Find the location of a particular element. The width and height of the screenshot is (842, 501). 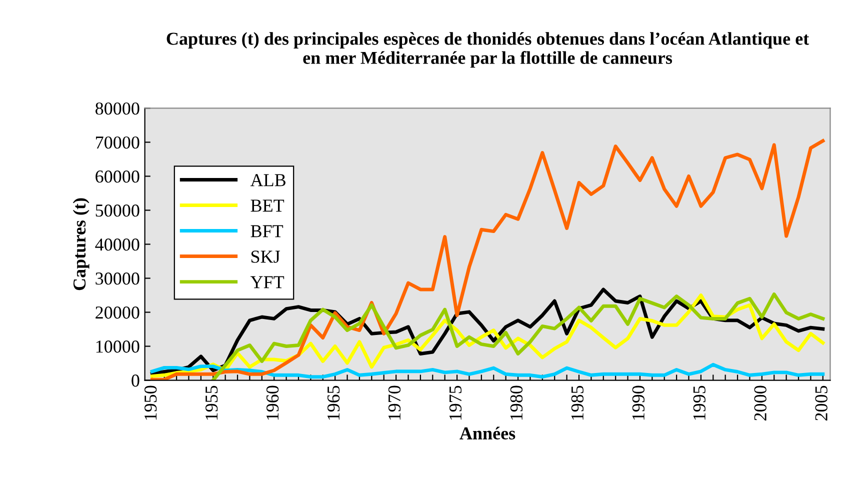

y-tick-label: 40000 is located at coordinates (117, 244).